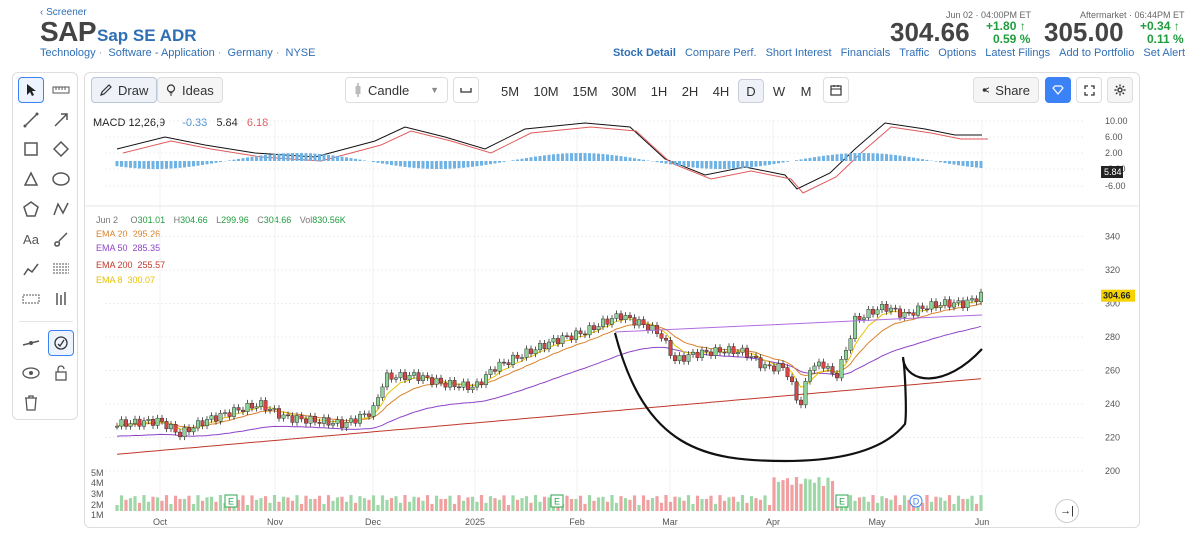 This screenshot has height=536, width=1200. I want to click on scroll-end-icon: →|, so click(1067, 511).